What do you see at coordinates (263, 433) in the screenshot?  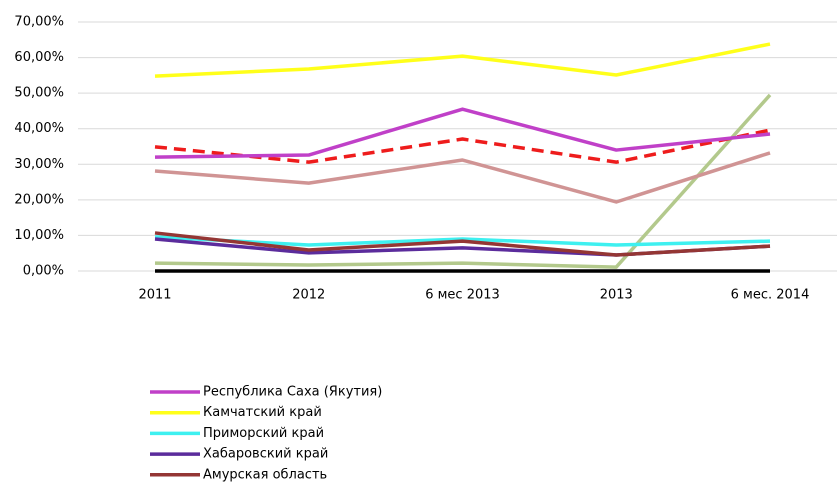 I see `legend-label: Приморский край` at bounding box center [263, 433].